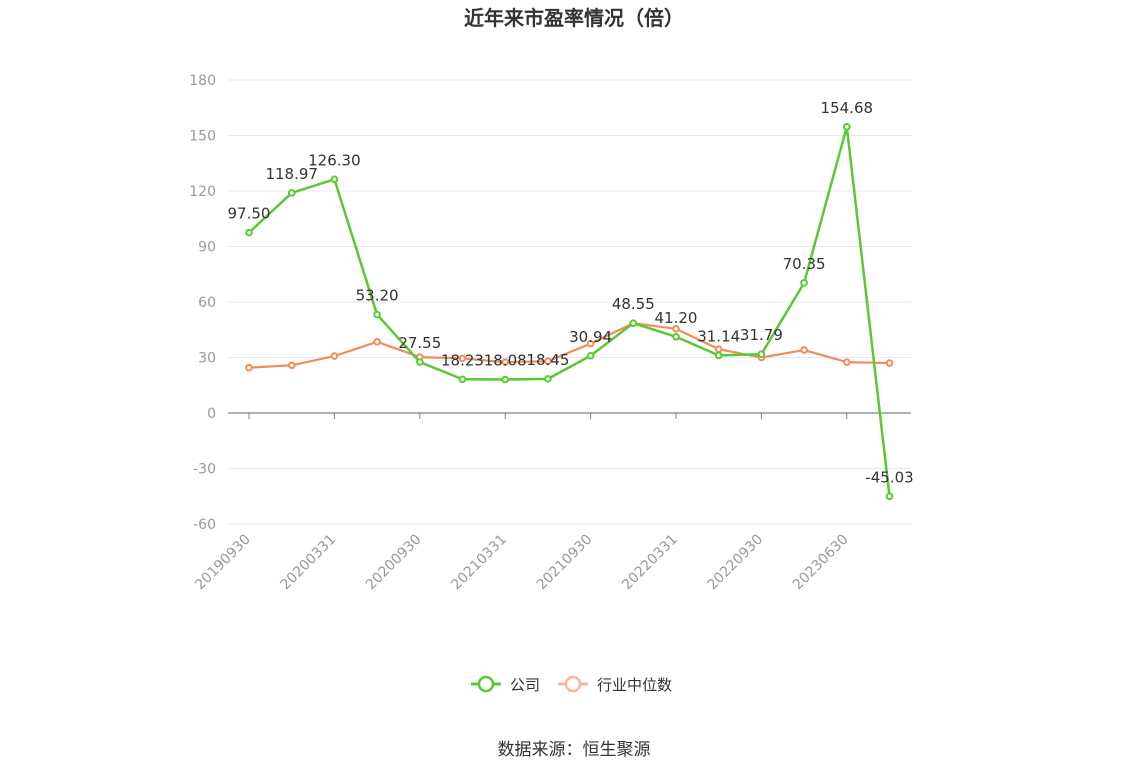 The width and height of the screenshot is (1148, 776). What do you see at coordinates (249, 214) in the screenshot?
I see `data-label: 97.50` at bounding box center [249, 214].